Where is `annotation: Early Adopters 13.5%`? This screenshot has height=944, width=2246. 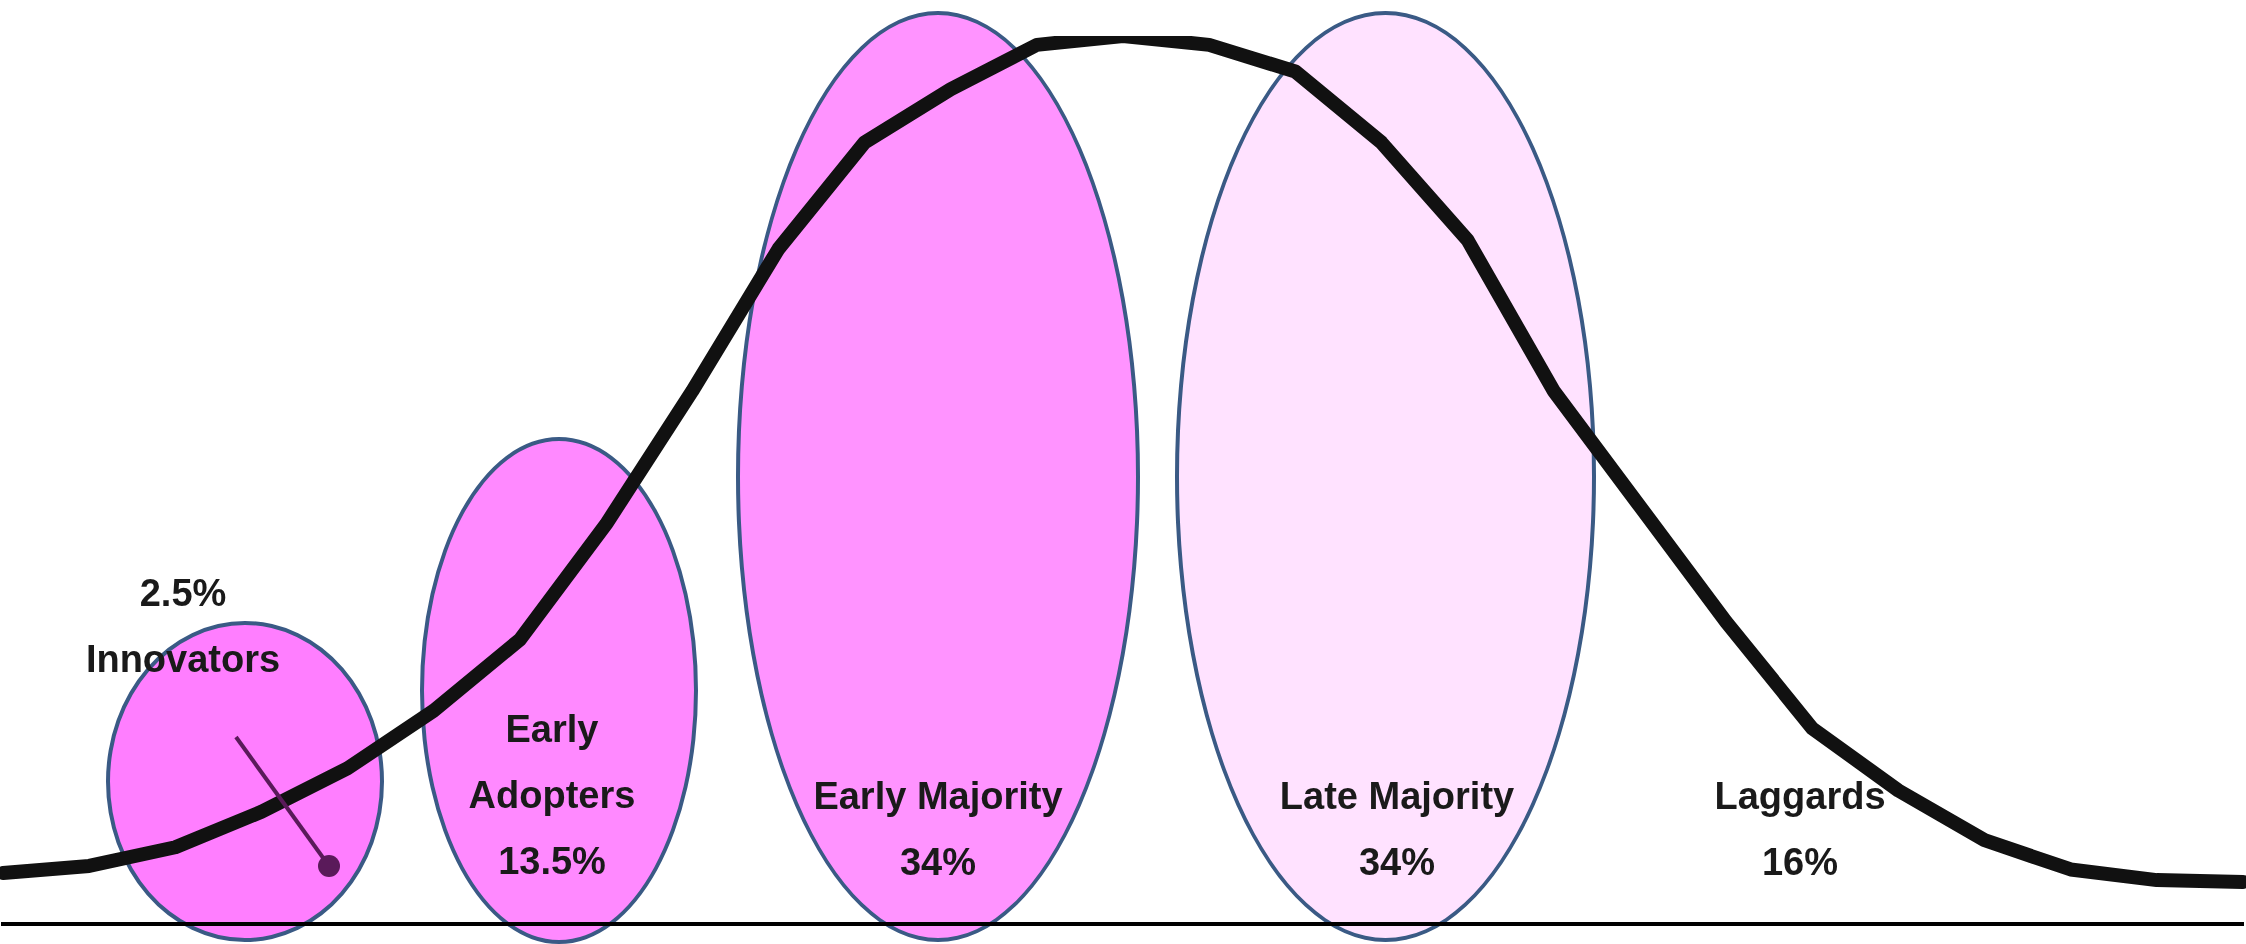 annotation: Early Adopters 13.5% is located at coordinates (552, 795).